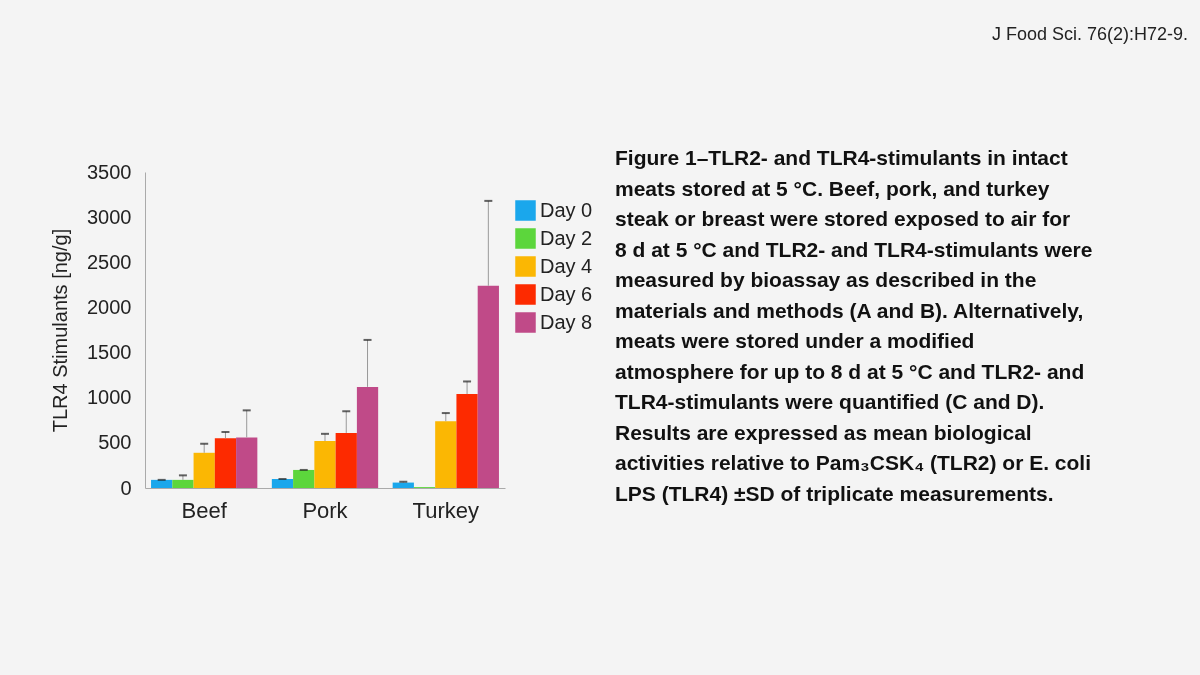  Describe the element at coordinates (566, 293) in the screenshot. I see `legend-label: Day 6` at that location.